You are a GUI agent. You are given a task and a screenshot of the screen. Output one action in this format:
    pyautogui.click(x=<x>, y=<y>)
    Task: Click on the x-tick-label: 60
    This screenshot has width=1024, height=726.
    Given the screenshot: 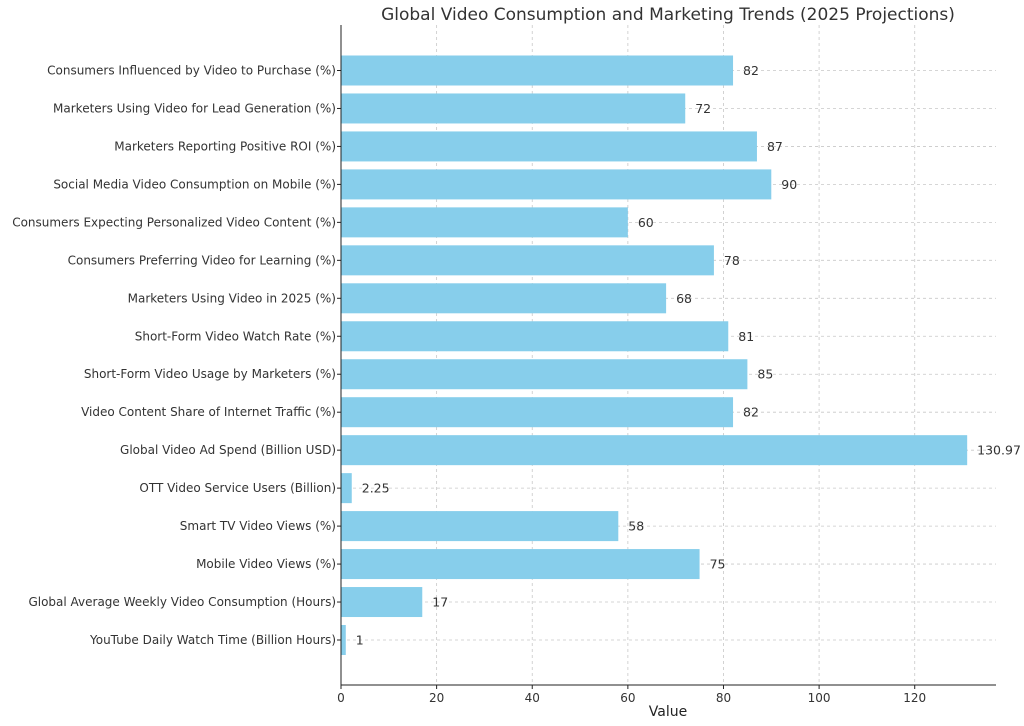 What is the action you would take?
    pyautogui.click(x=627, y=698)
    